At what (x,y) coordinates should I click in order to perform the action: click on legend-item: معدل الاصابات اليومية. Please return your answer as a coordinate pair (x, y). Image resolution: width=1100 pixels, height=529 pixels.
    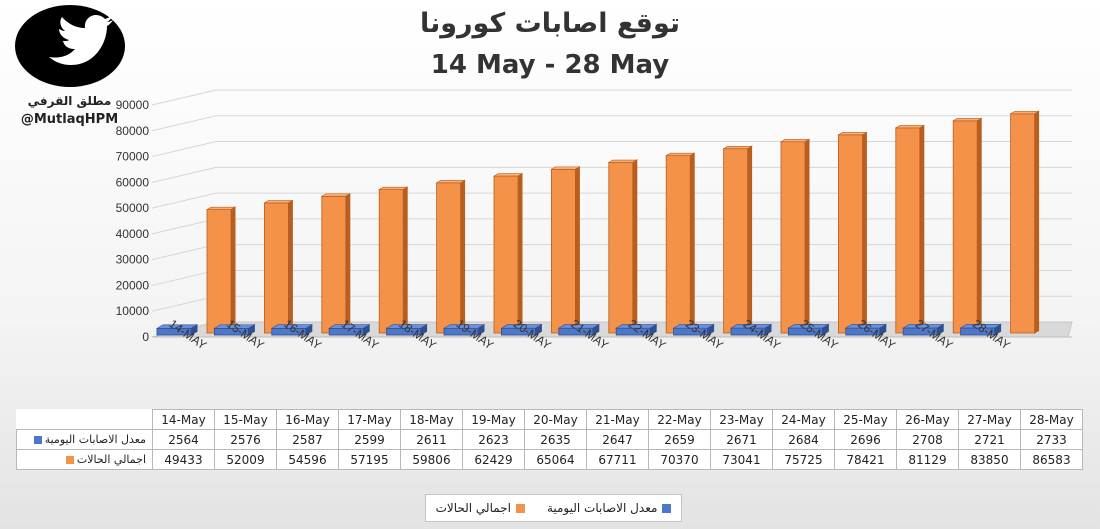
    Looking at the image, I should click on (609, 508).